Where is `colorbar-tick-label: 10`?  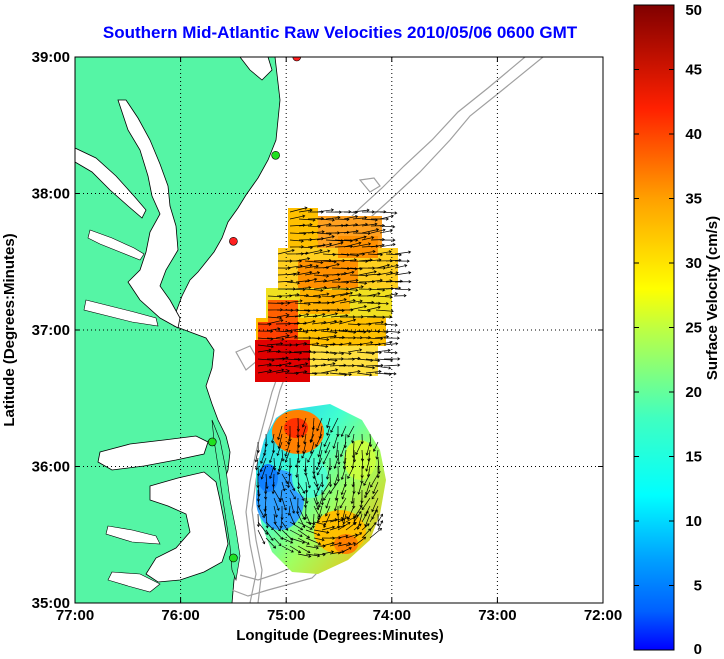 colorbar-tick-label: 10 is located at coordinates (693, 521).